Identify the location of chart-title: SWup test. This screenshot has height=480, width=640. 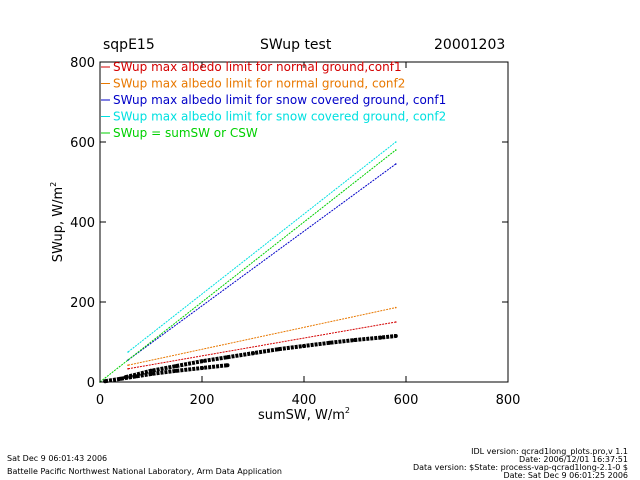
(296, 45).